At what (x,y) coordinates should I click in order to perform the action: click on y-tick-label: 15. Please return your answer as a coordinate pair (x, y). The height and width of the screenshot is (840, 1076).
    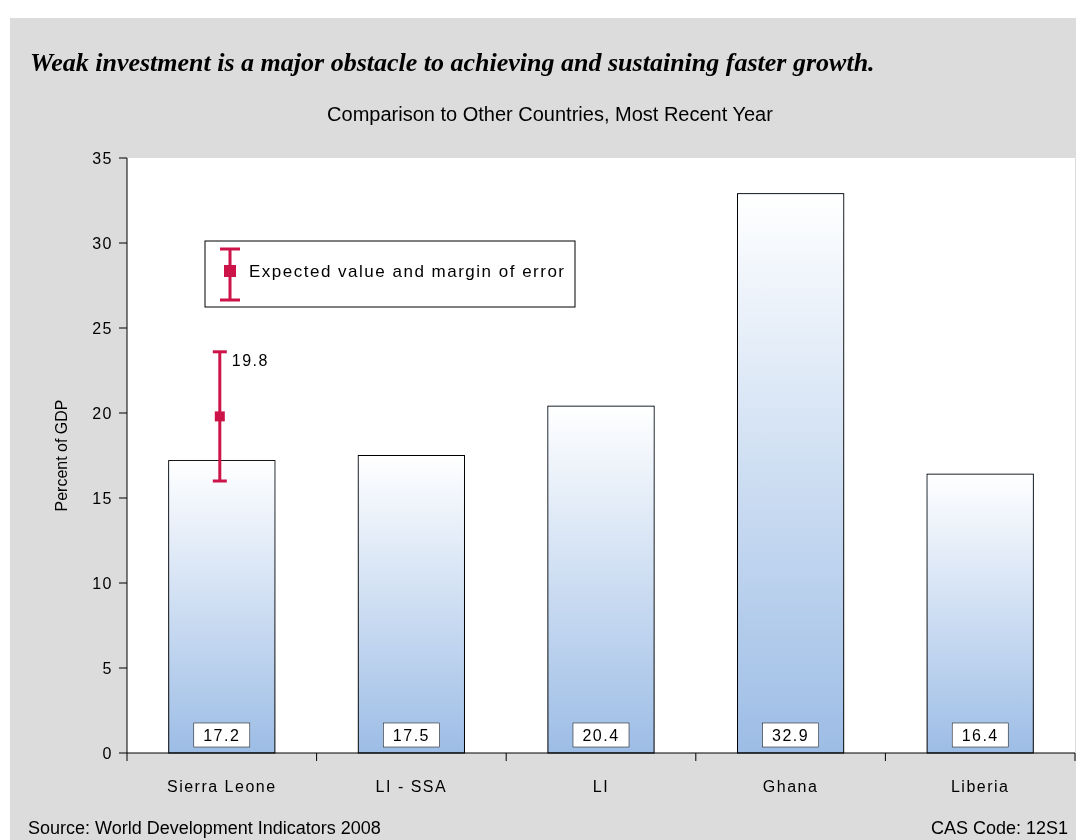
    Looking at the image, I should click on (102, 498).